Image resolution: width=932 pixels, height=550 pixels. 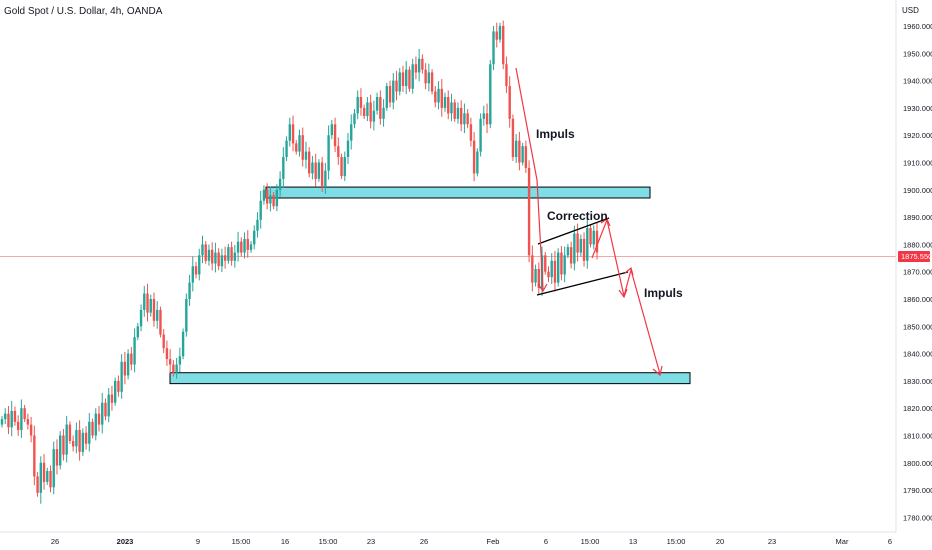 What do you see at coordinates (772, 541) in the screenshot?
I see `time-tick-label: 23` at bounding box center [772, 541].